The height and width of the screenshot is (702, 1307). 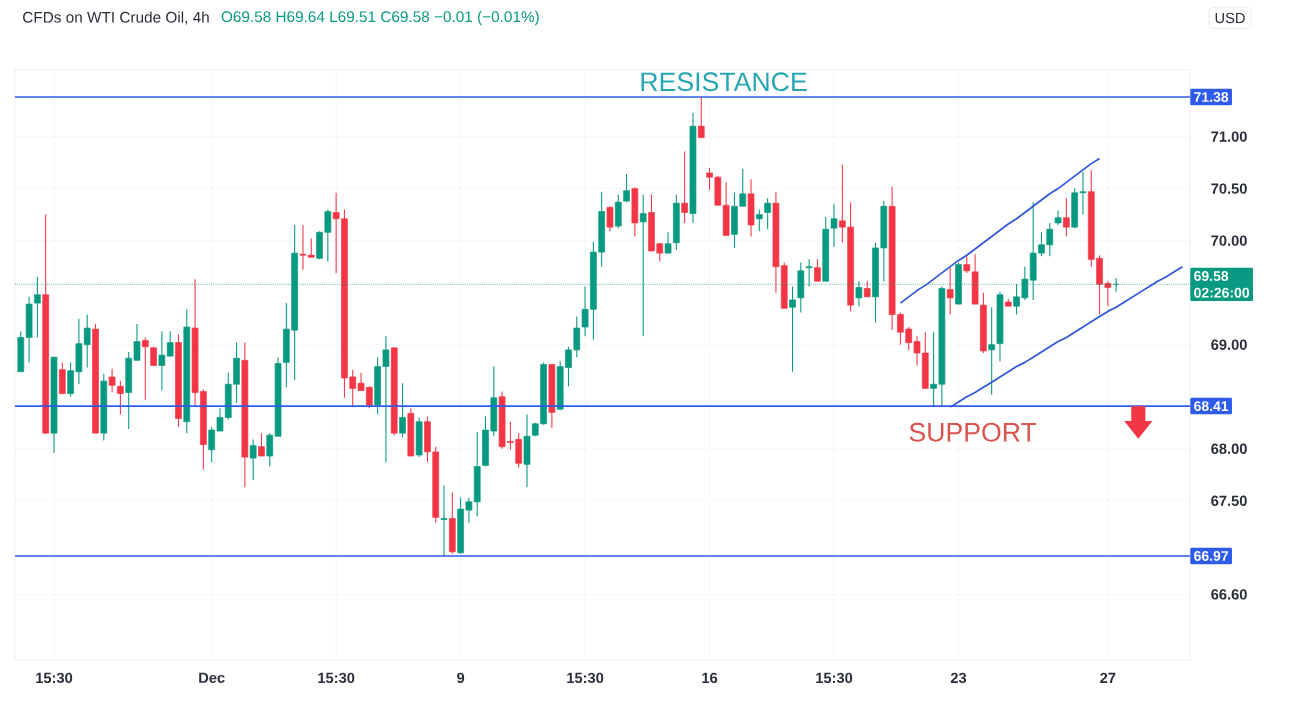 I want to click on x-tick-label: 9, so click(x=461, y=678).